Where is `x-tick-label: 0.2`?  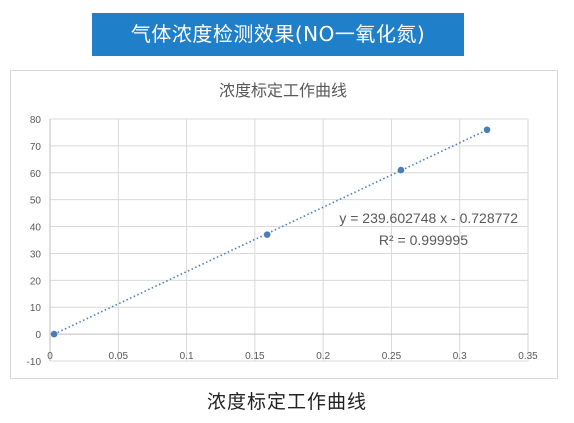
x-tick-label: 0.2 is located at coordinates (323, 356).